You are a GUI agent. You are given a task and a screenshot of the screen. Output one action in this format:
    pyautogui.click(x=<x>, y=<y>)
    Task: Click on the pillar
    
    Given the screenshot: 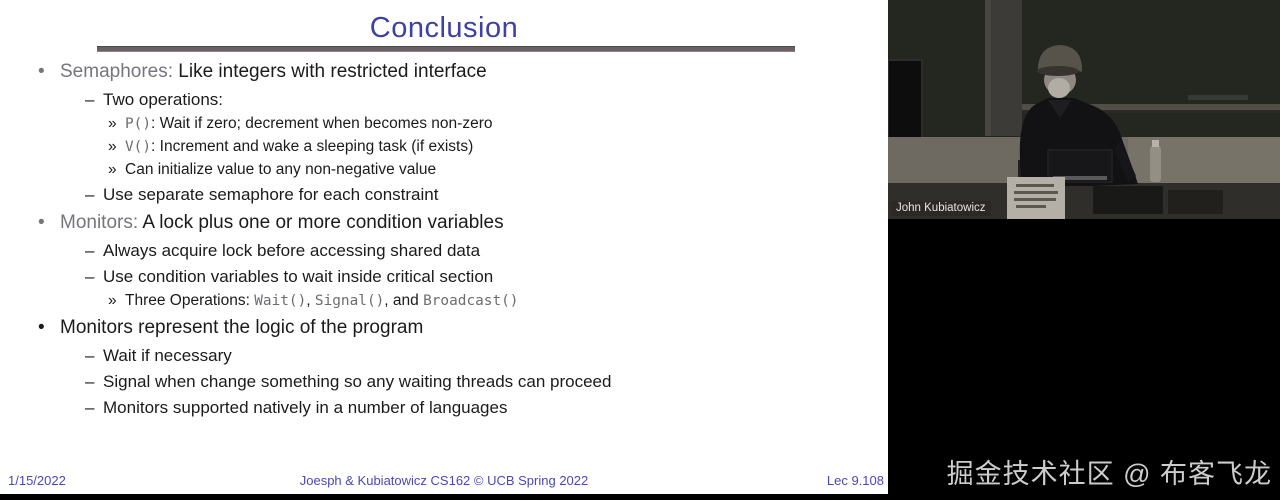 What is the action you would take?
    pyautogui.click(x=1003, y=68)
    